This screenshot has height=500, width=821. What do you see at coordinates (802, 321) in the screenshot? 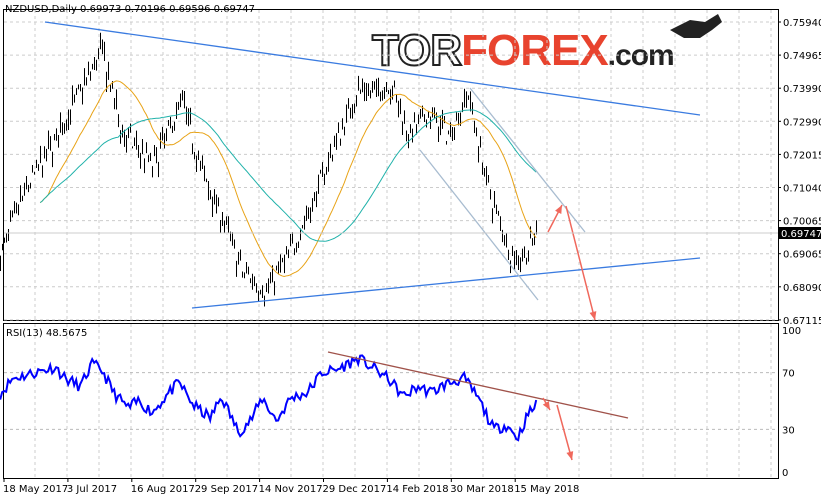
I see `y-tick-label: 0.67115` at bounding box center [802, 321].